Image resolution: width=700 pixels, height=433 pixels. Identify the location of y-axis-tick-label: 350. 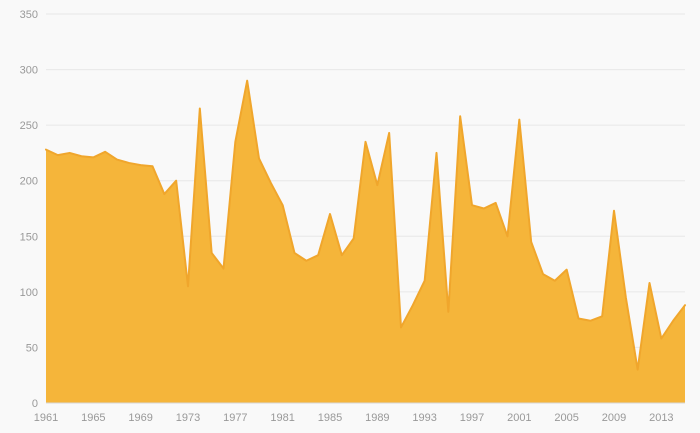
(29, 15).